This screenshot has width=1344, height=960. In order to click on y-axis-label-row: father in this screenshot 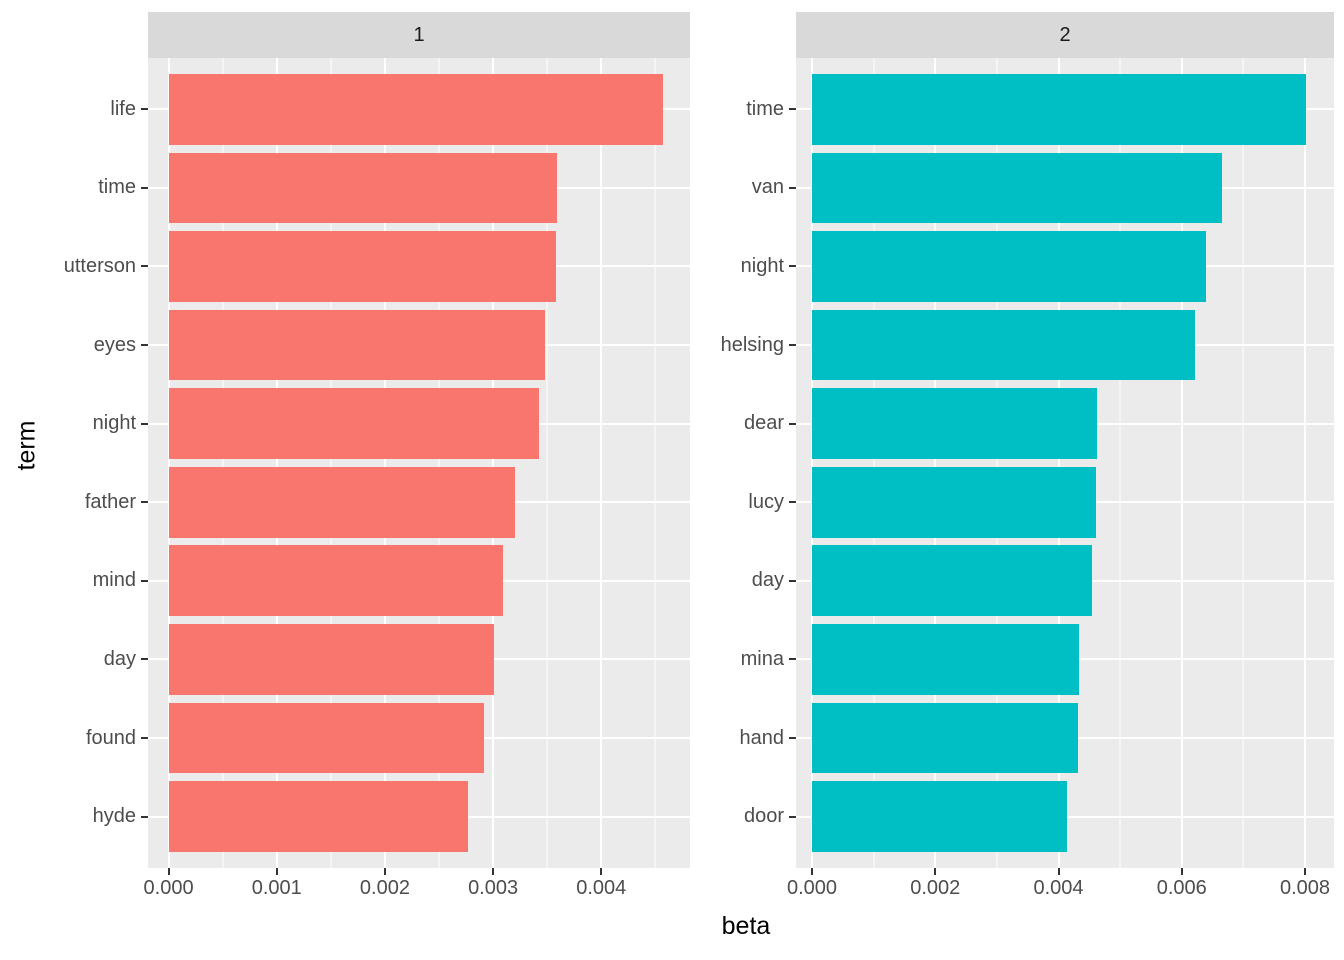, I will do `click(95, 502)`.